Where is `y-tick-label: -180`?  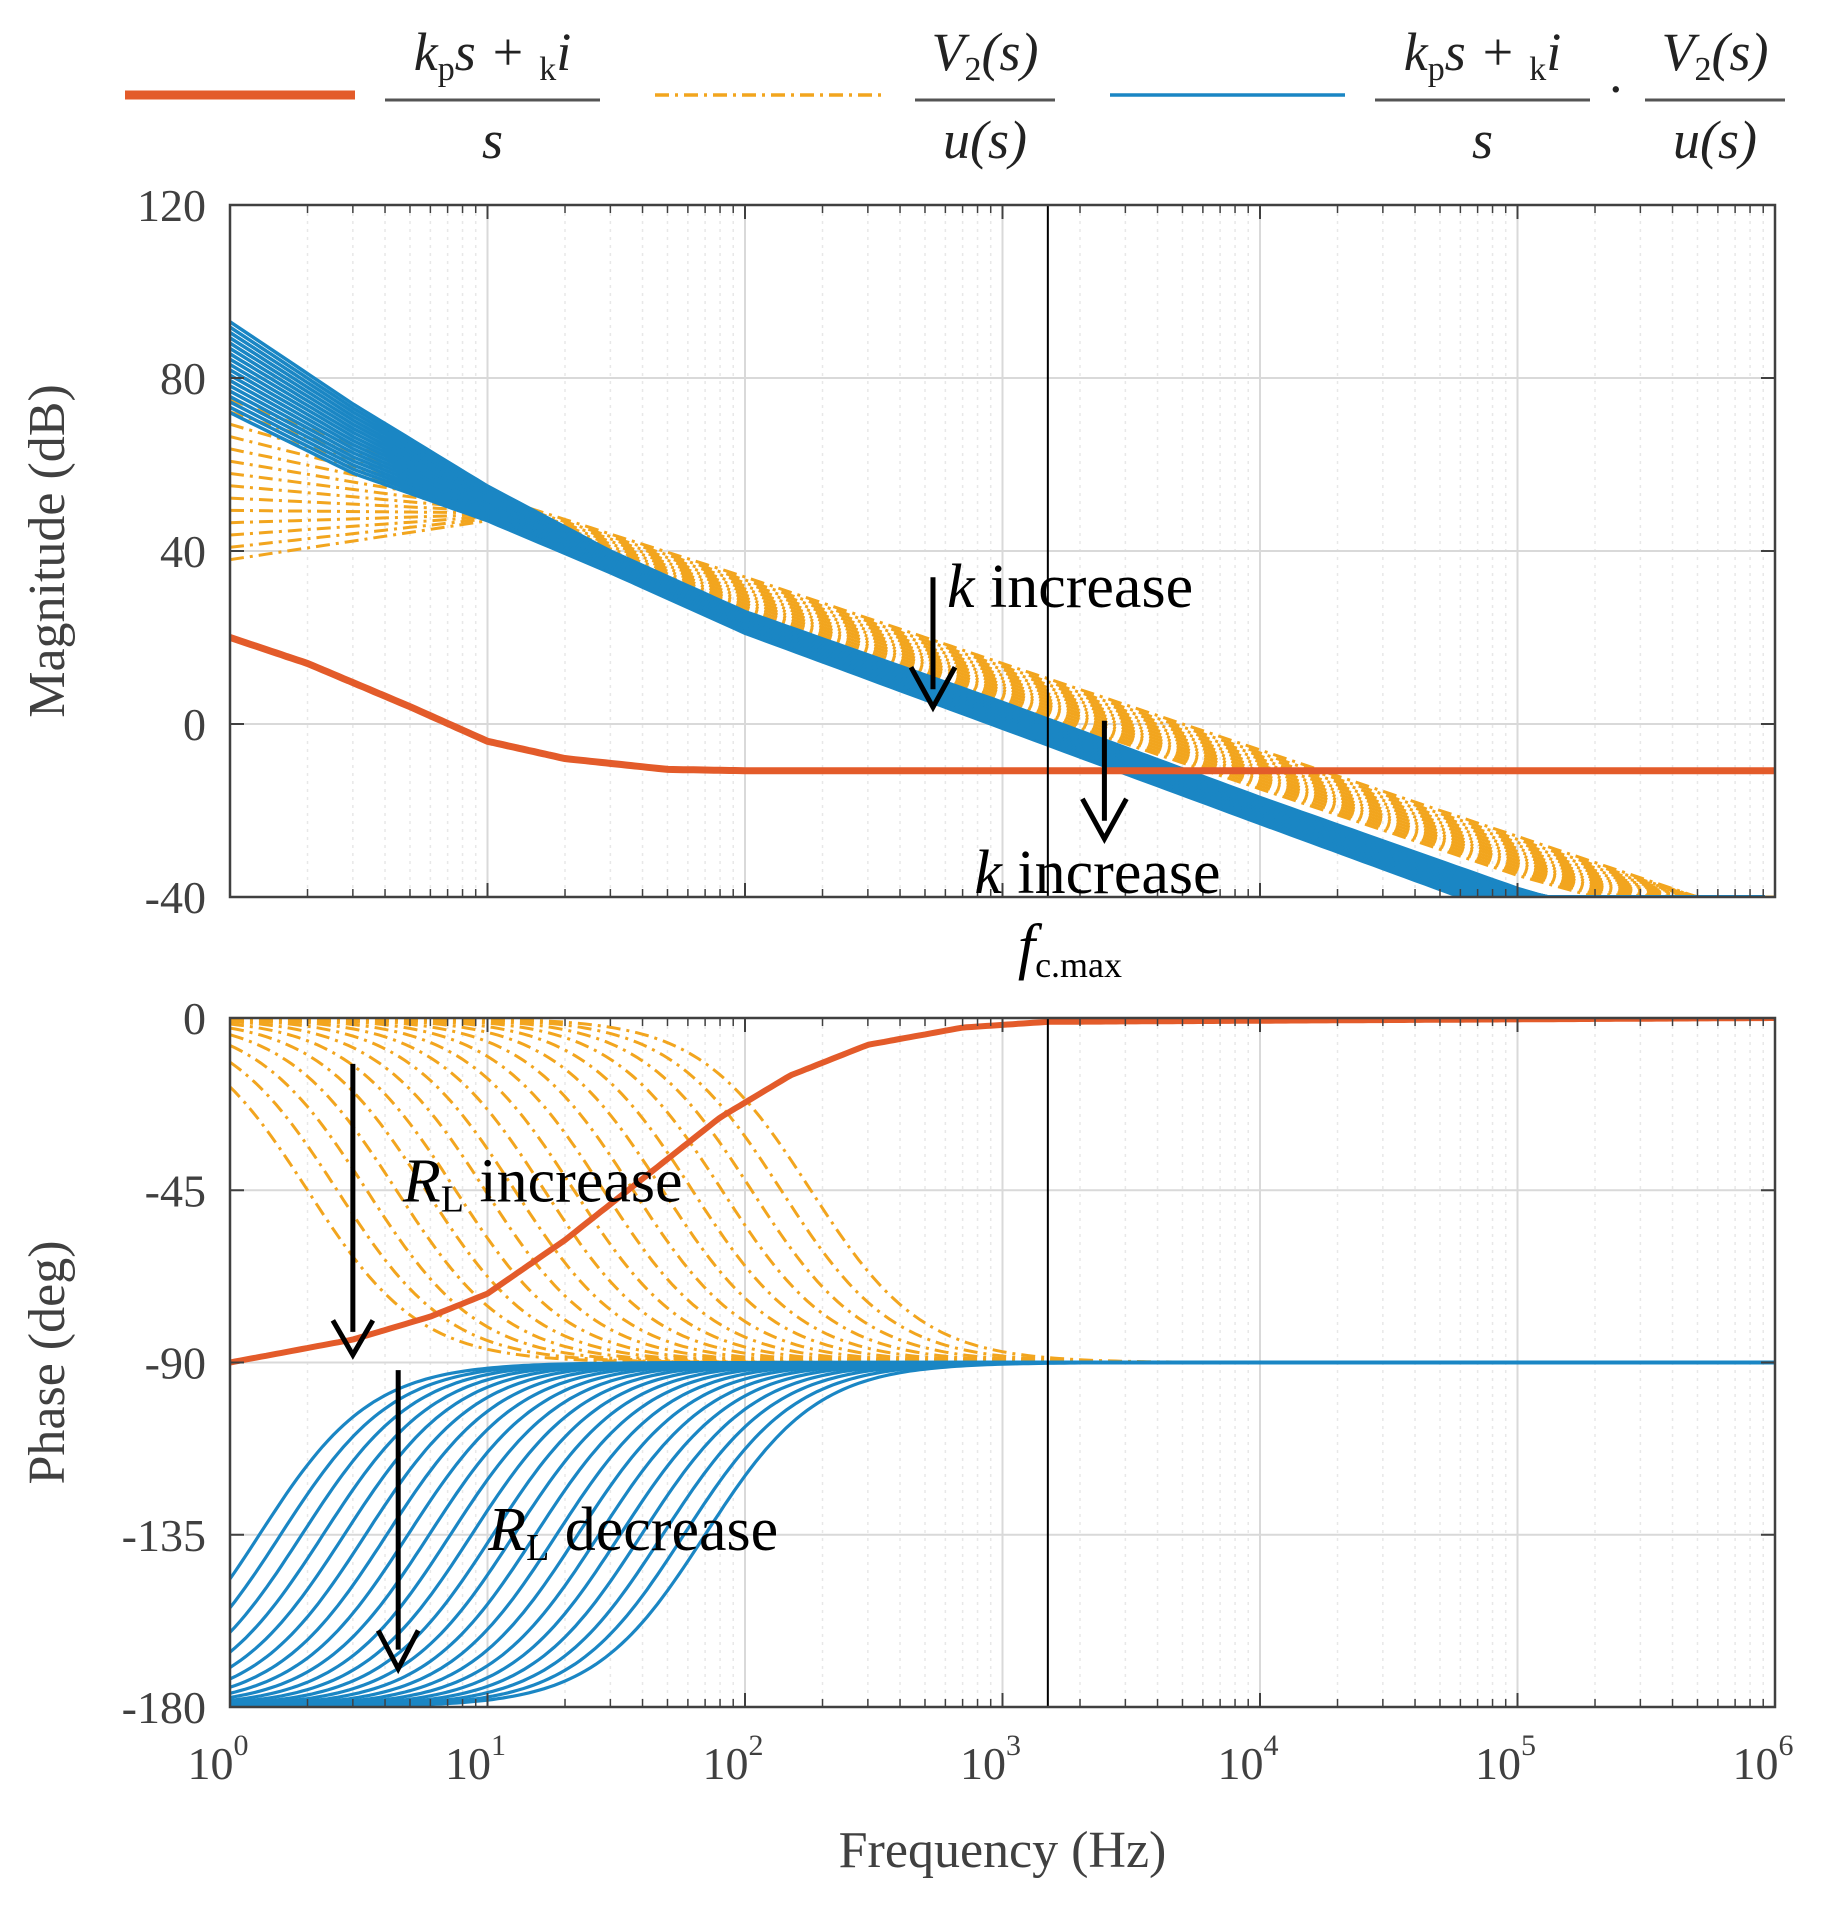
y-tick-label: -180 is located at coordinates (164, 1707).